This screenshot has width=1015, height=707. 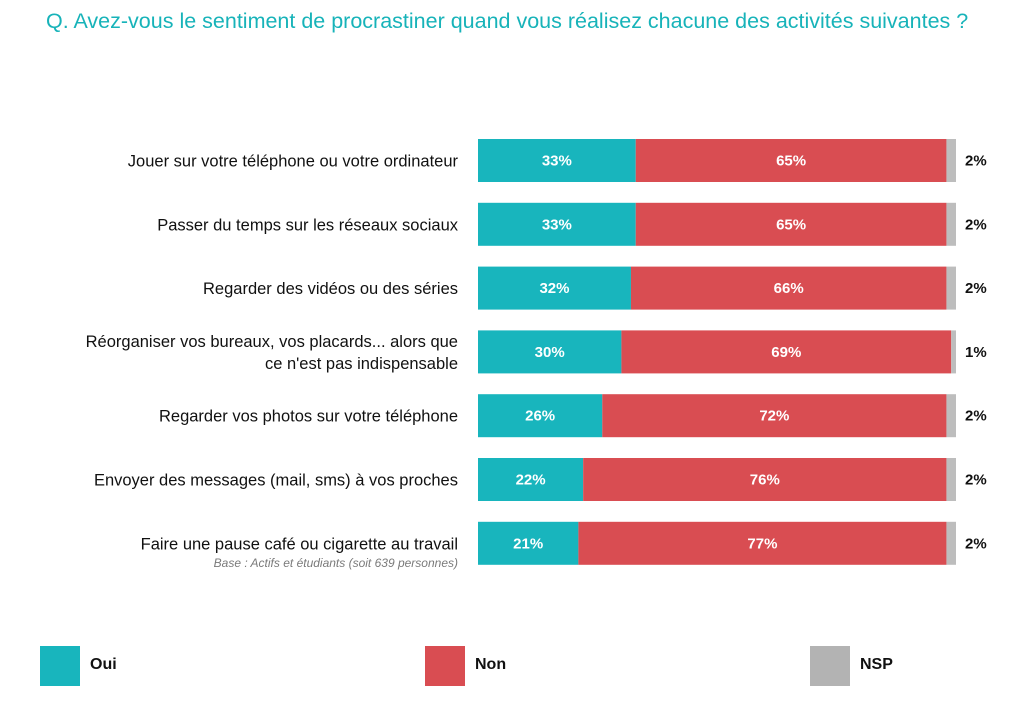 I want to click on legend-label-oui: Oui, so click(x=103, y=664).